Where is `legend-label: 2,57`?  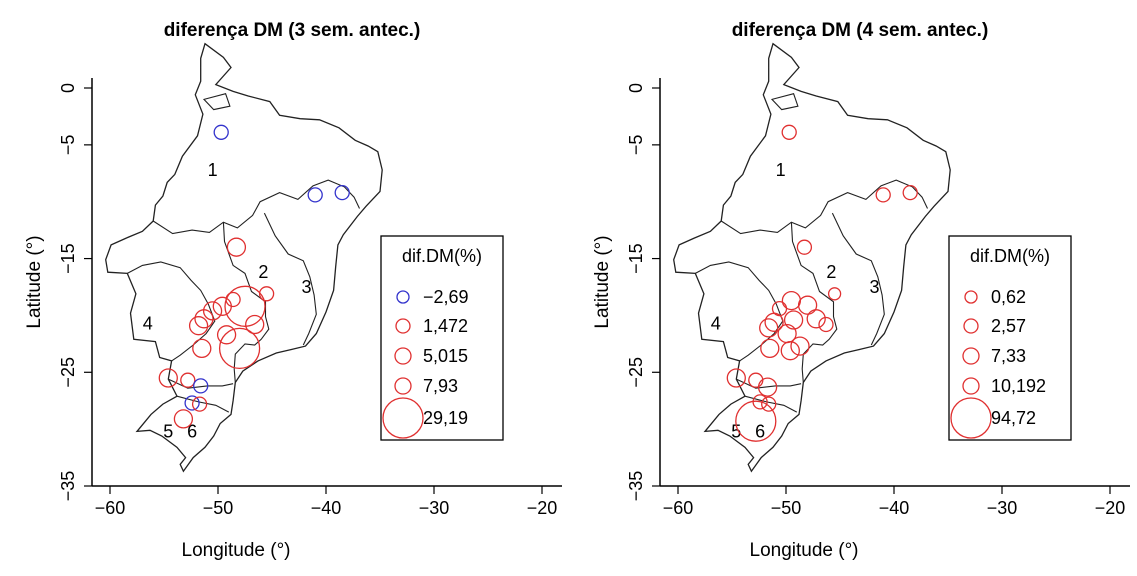
legend-label: 2,57 is located at coordinates (1008, 326).